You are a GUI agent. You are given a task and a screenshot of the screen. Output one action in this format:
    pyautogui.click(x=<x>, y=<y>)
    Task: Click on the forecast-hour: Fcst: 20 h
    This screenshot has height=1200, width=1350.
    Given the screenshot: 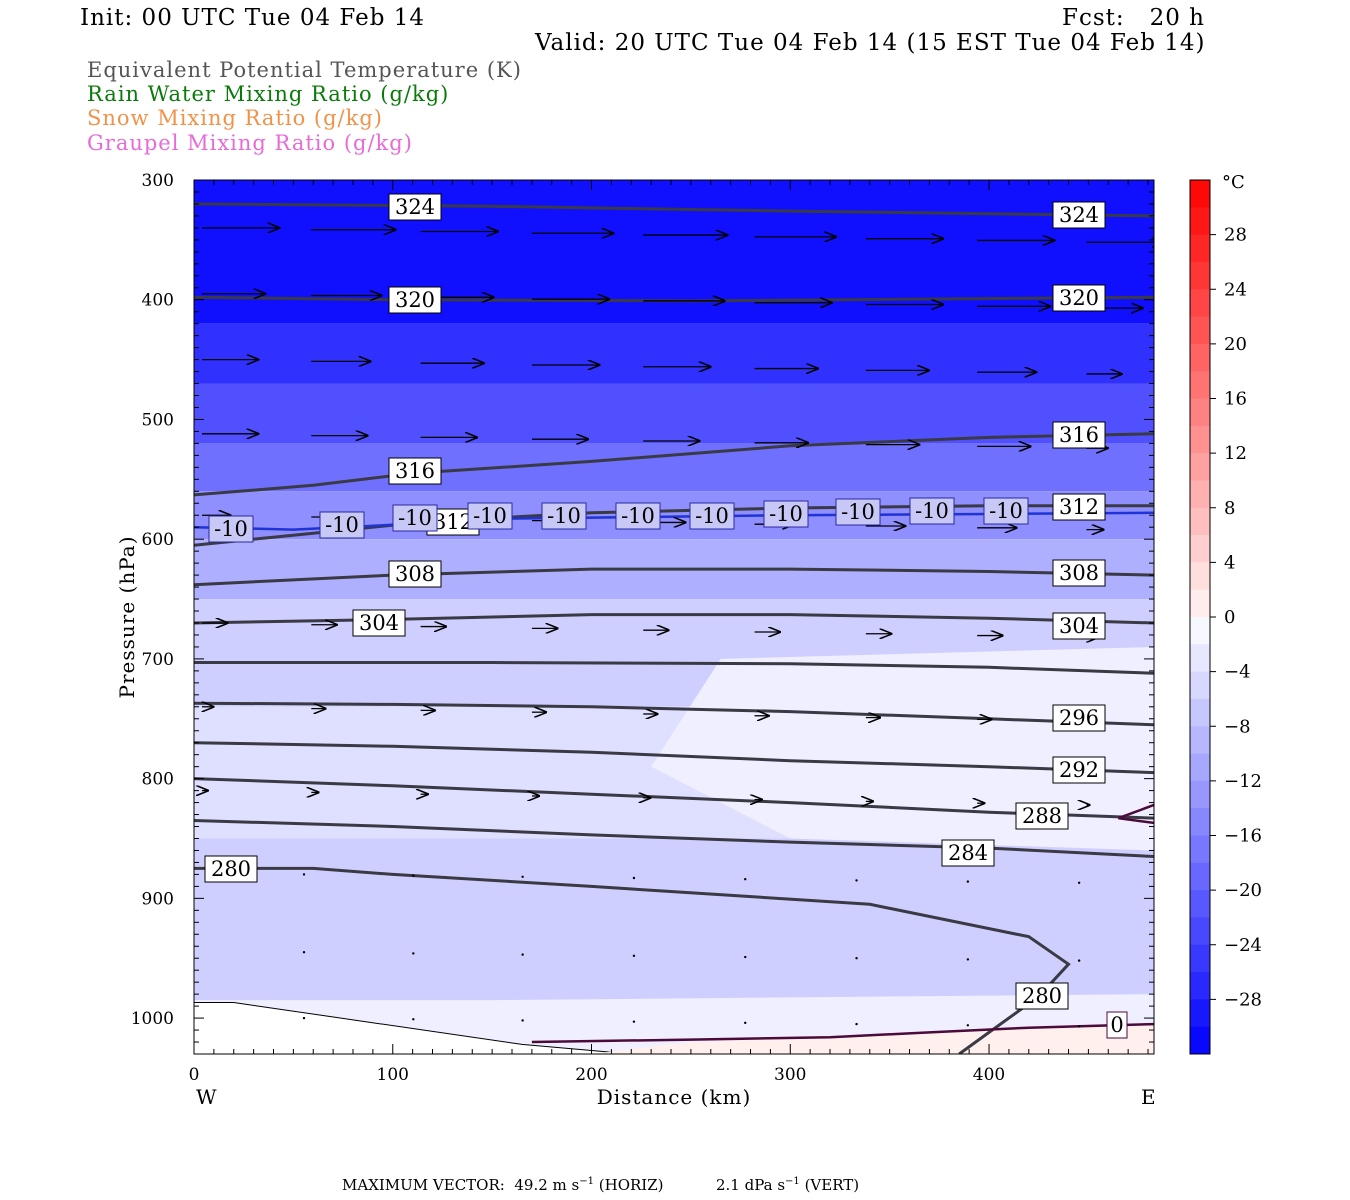 What is the action you would take?
    pyautogui.click(x=1133, y=18)
    